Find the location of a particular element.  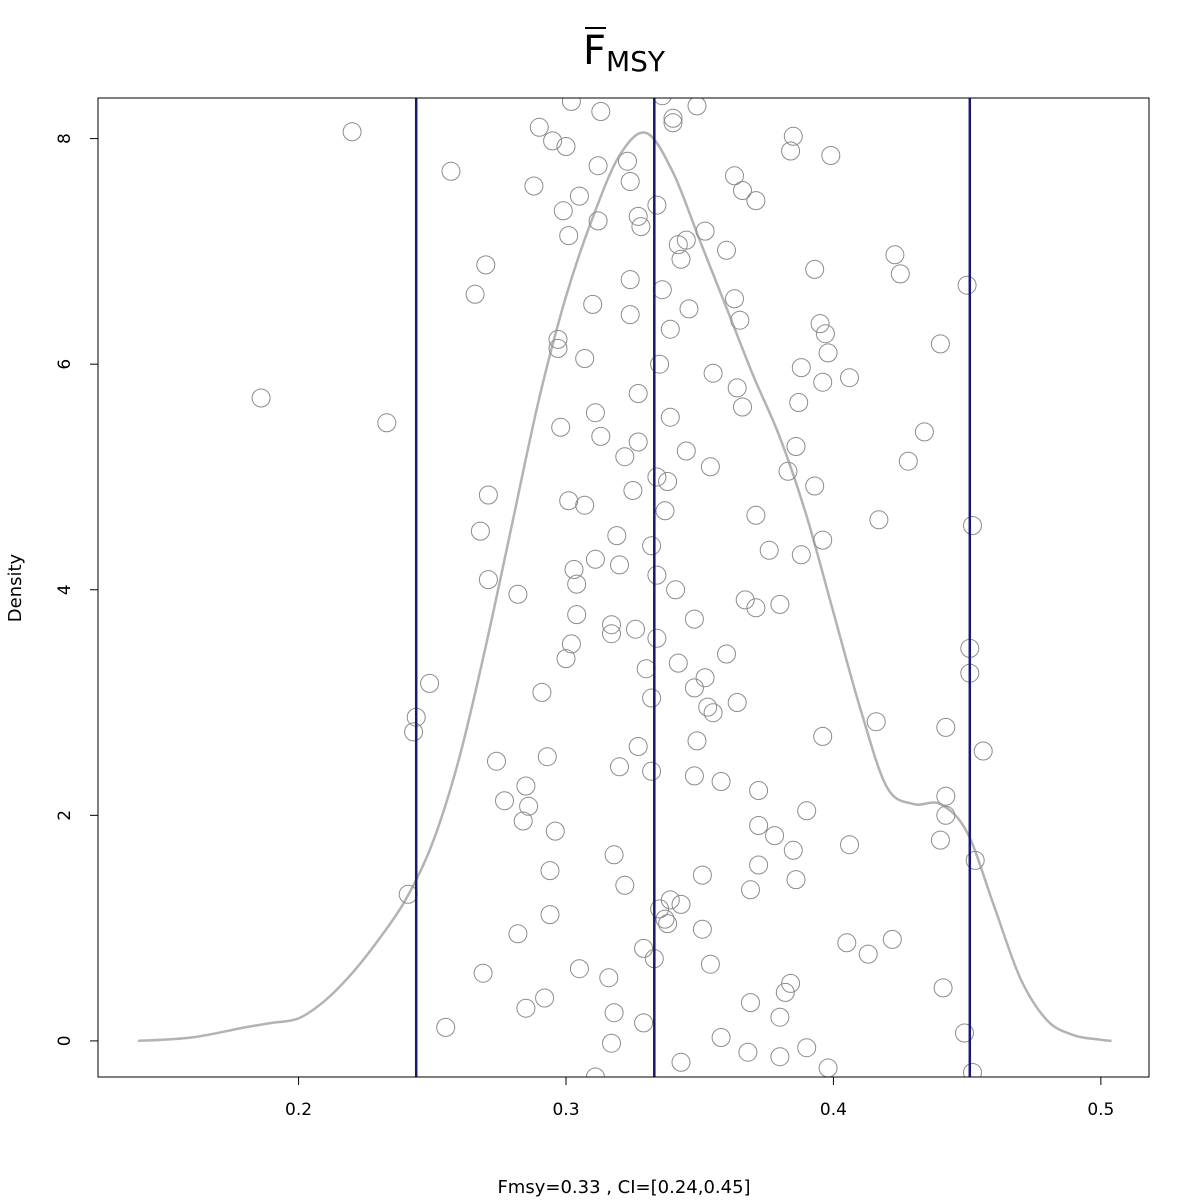

x-tick-label: 0.2 is located at coordinates (298, 1110).